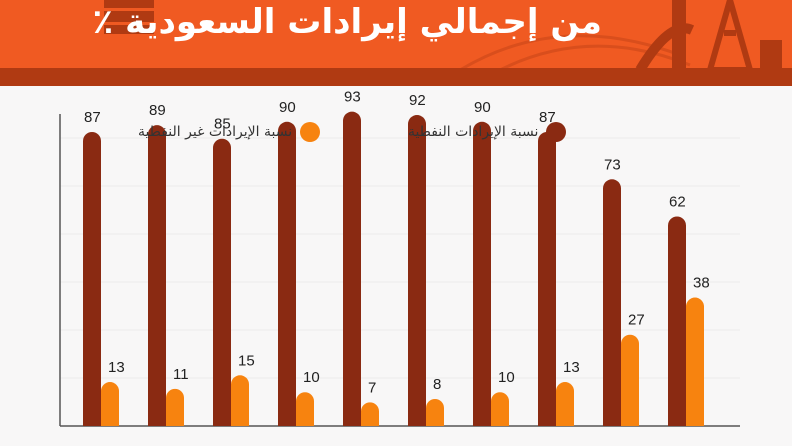 The image size is (792, 446). What do you see at coordinates (352, 97) in the screenshot?
I see `oil-value-label: 93` at bounding box center [352, 97].